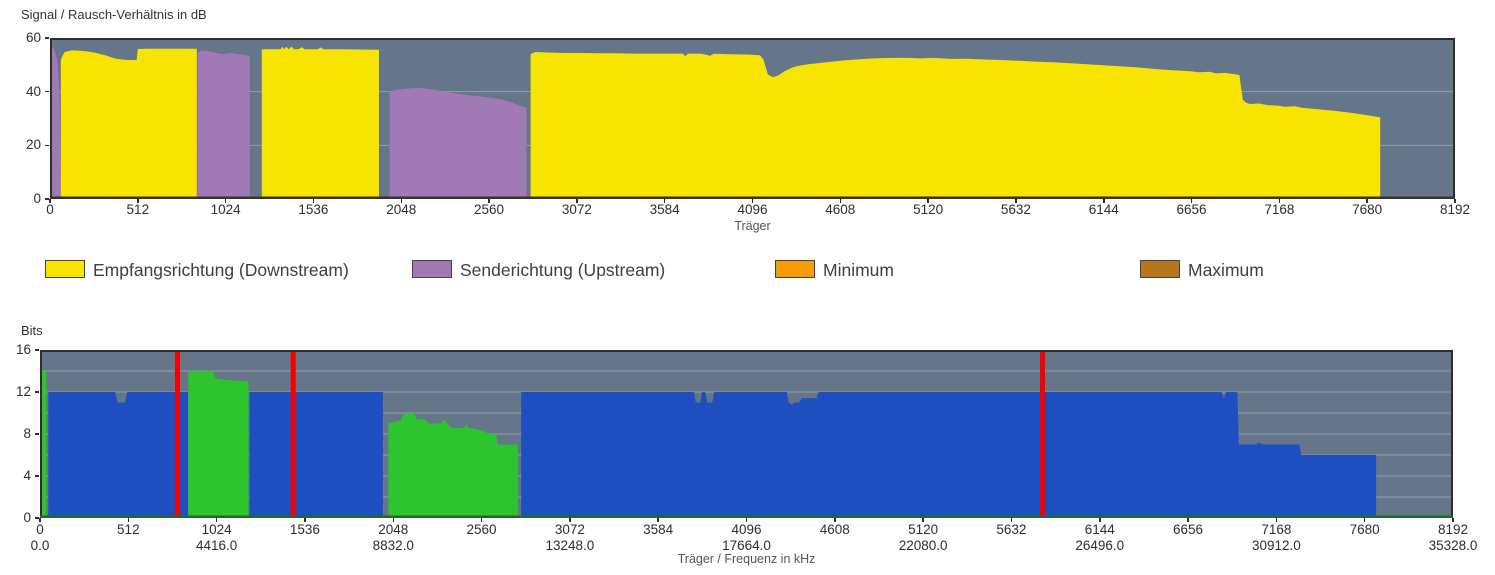 Image resolution: width=1495 pixels, height=575 pixels. What do you see at coordinates (858, 270) in the screenshot?
I see `legend-label: Minimum` at bounding box center [858, 270].